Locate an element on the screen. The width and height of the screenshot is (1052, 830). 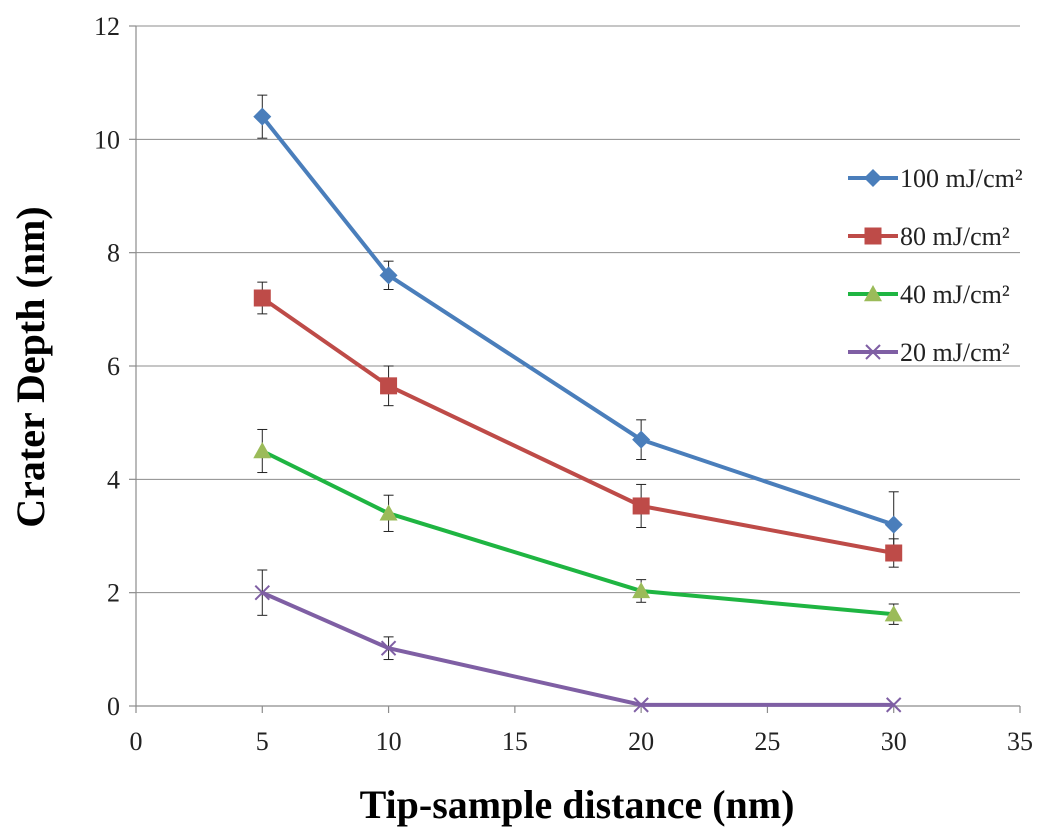
x-tick-label: 0 is located at coordinates (136, 741).